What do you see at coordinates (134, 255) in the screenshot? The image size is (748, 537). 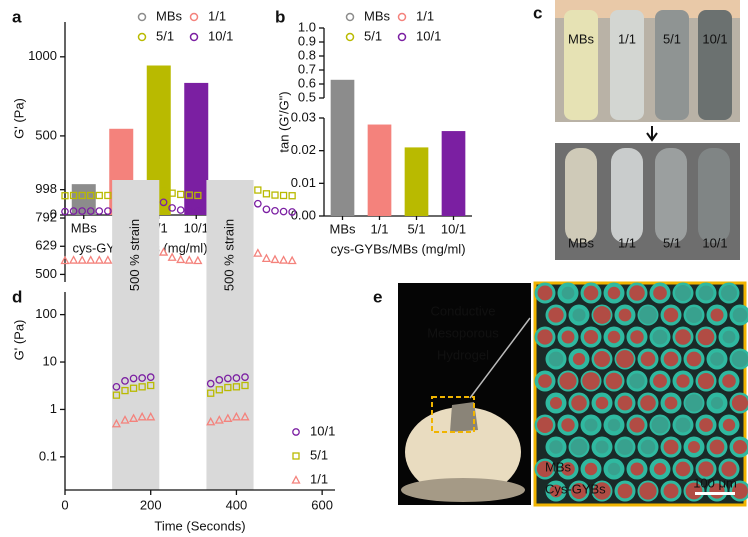 I see `shade-label: 500 % strain` at bounding box center [134, 255].